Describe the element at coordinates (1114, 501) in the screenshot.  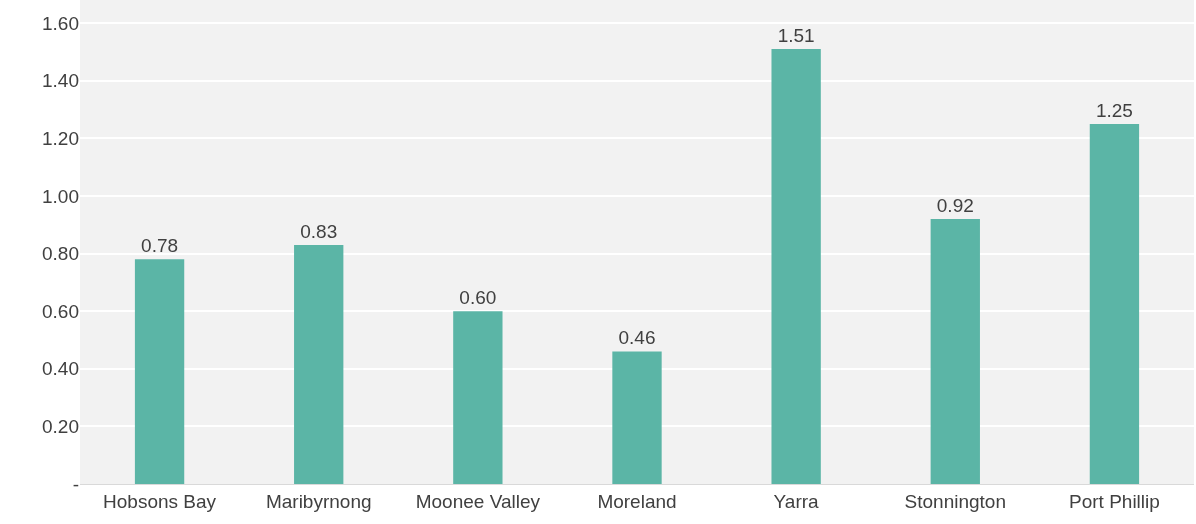
I see `x-tick-label: Port Phillip` at that location.